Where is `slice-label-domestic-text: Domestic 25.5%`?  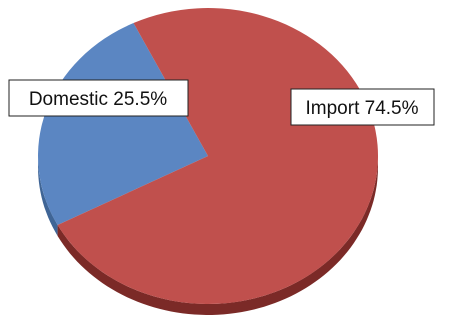 slice-label-domestic-text: Domestic 25.5% is located at coordinates (98, 99).